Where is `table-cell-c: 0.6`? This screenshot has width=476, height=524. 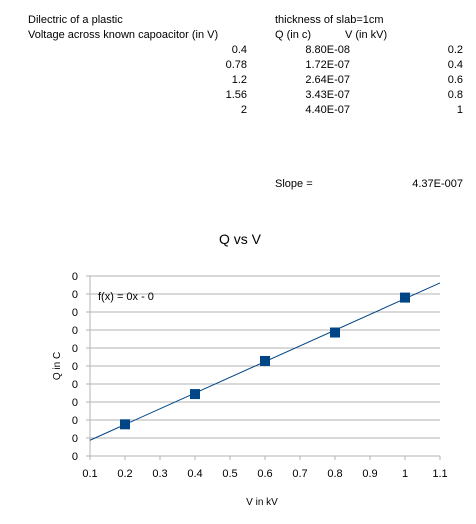 table-cell-c: 0.6 is located at coordinates (455, 80).